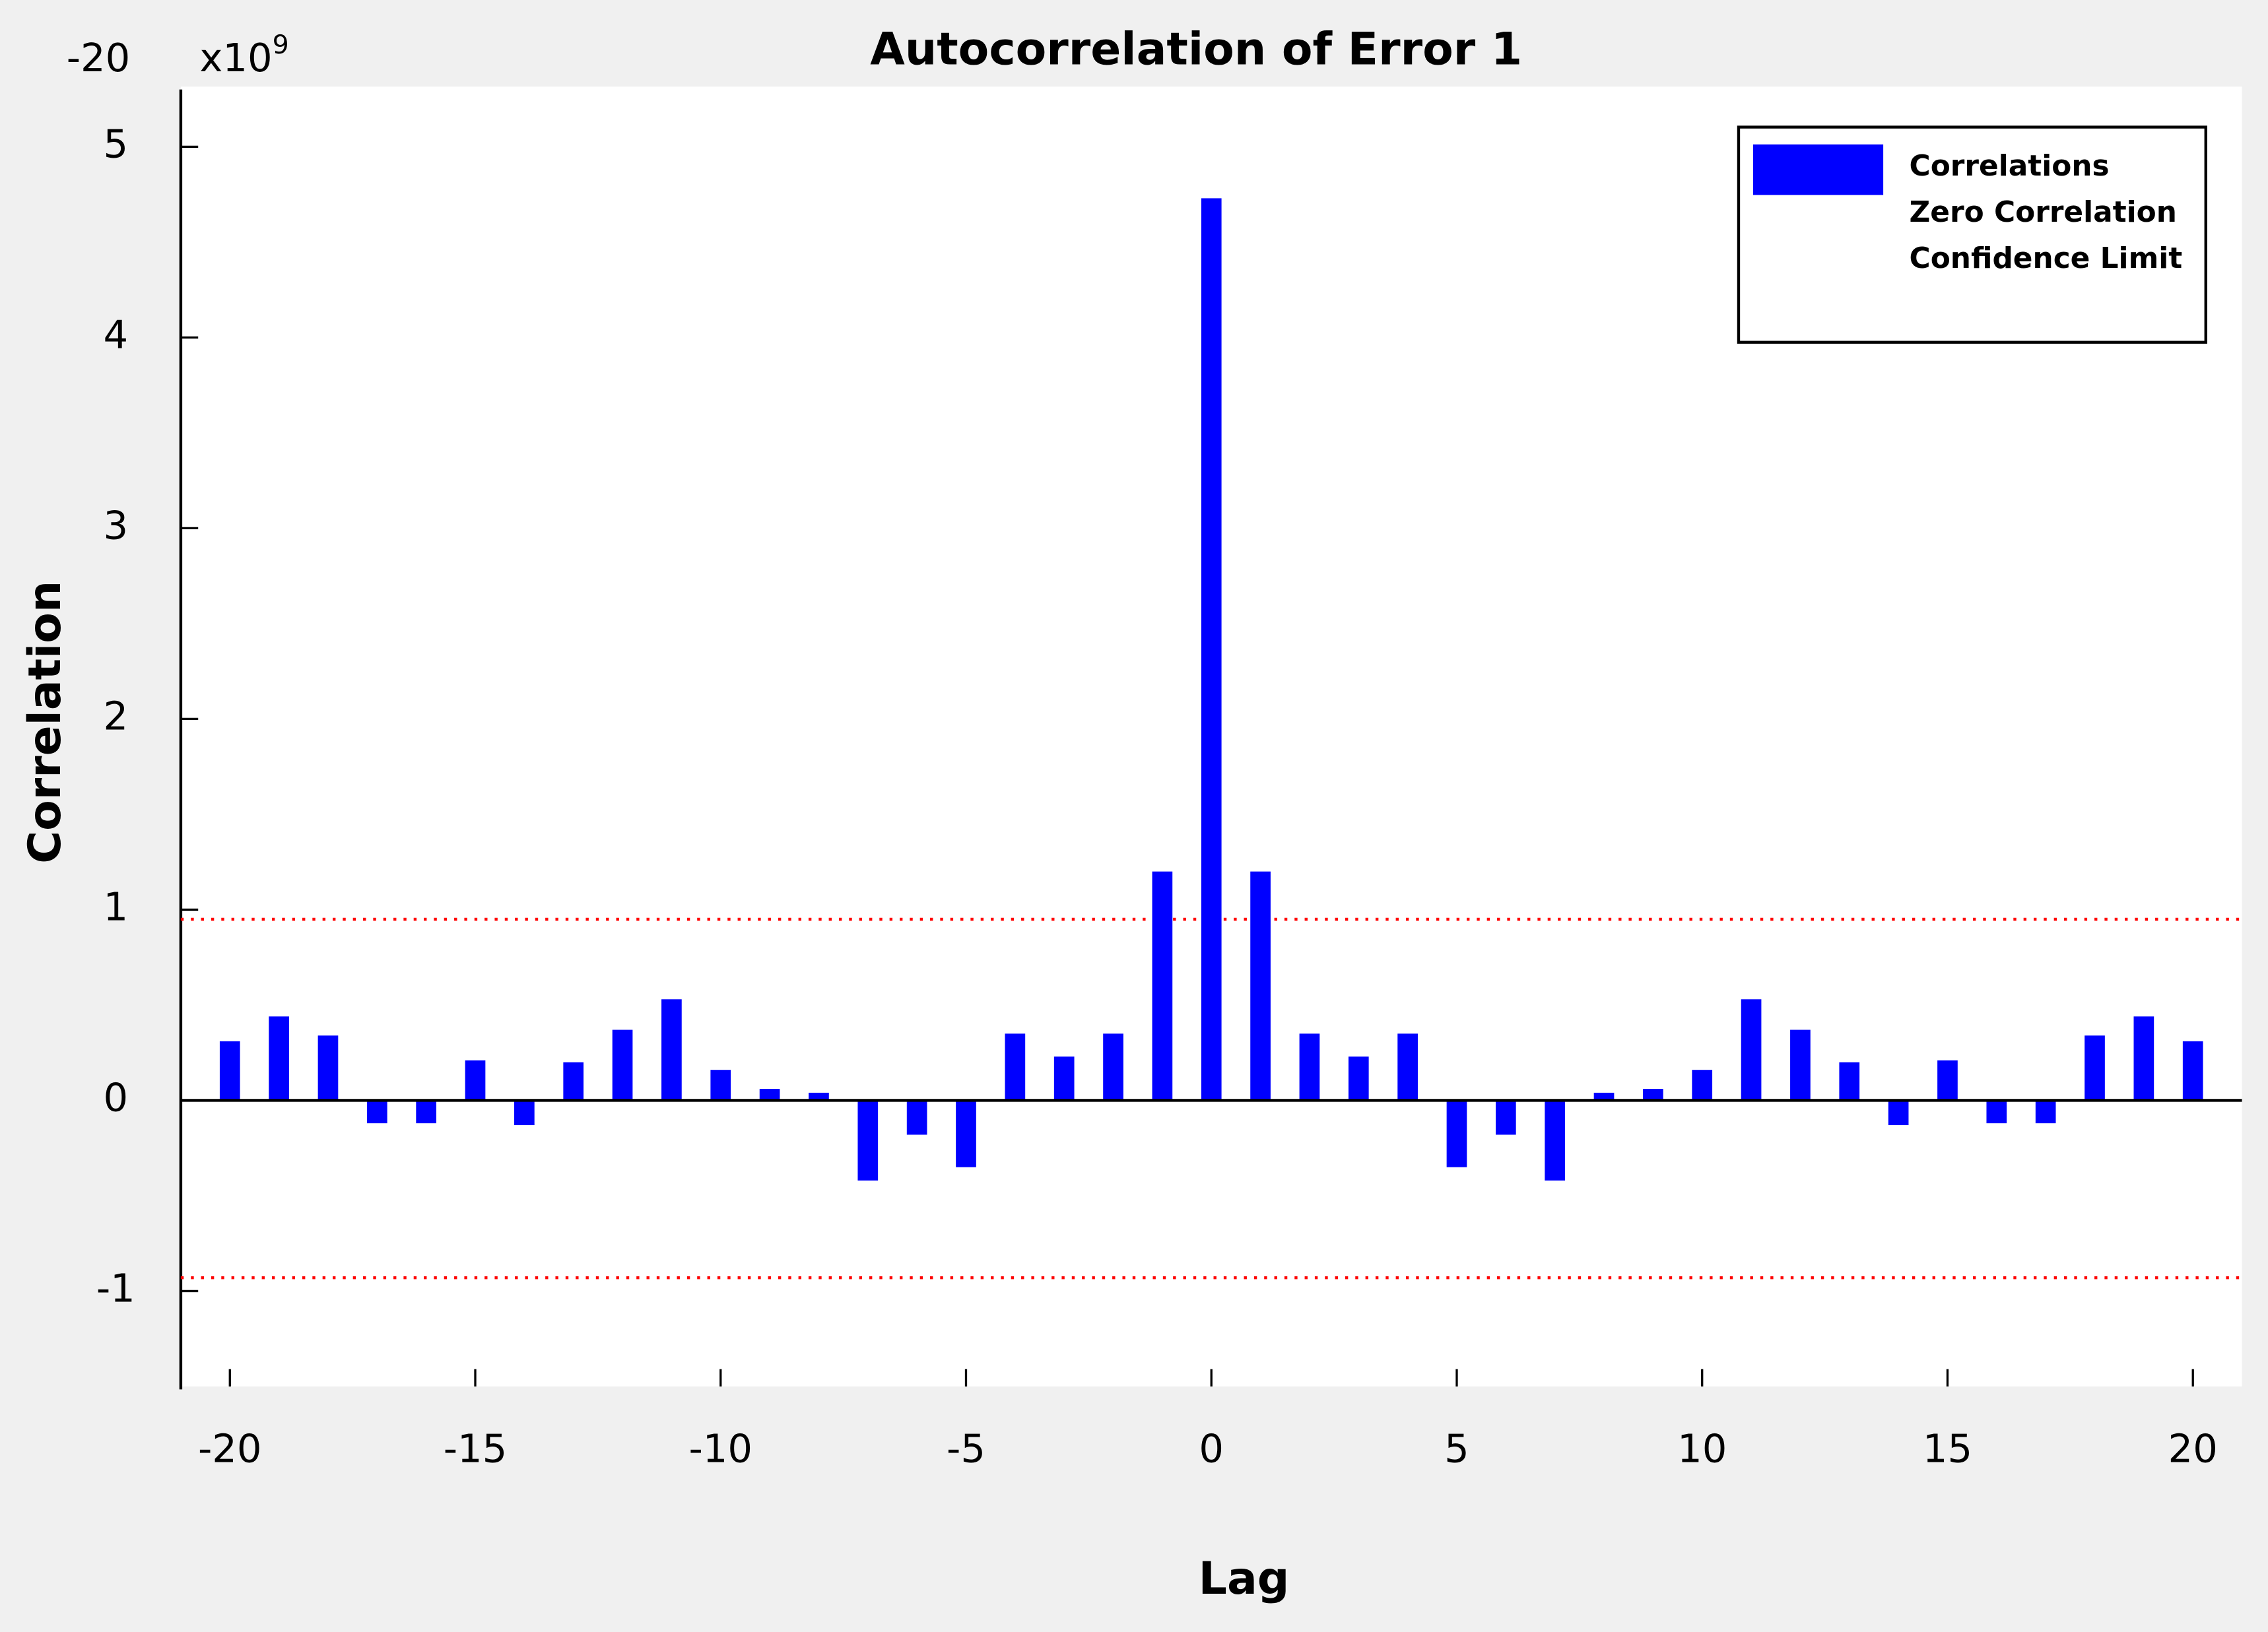 The height and width of the screenshot is (1632, 2268). What do you see at coordinates (45, 723) in the screenshot?
I see `y-axis-label: Correlation` at bounding box center [45, 723].